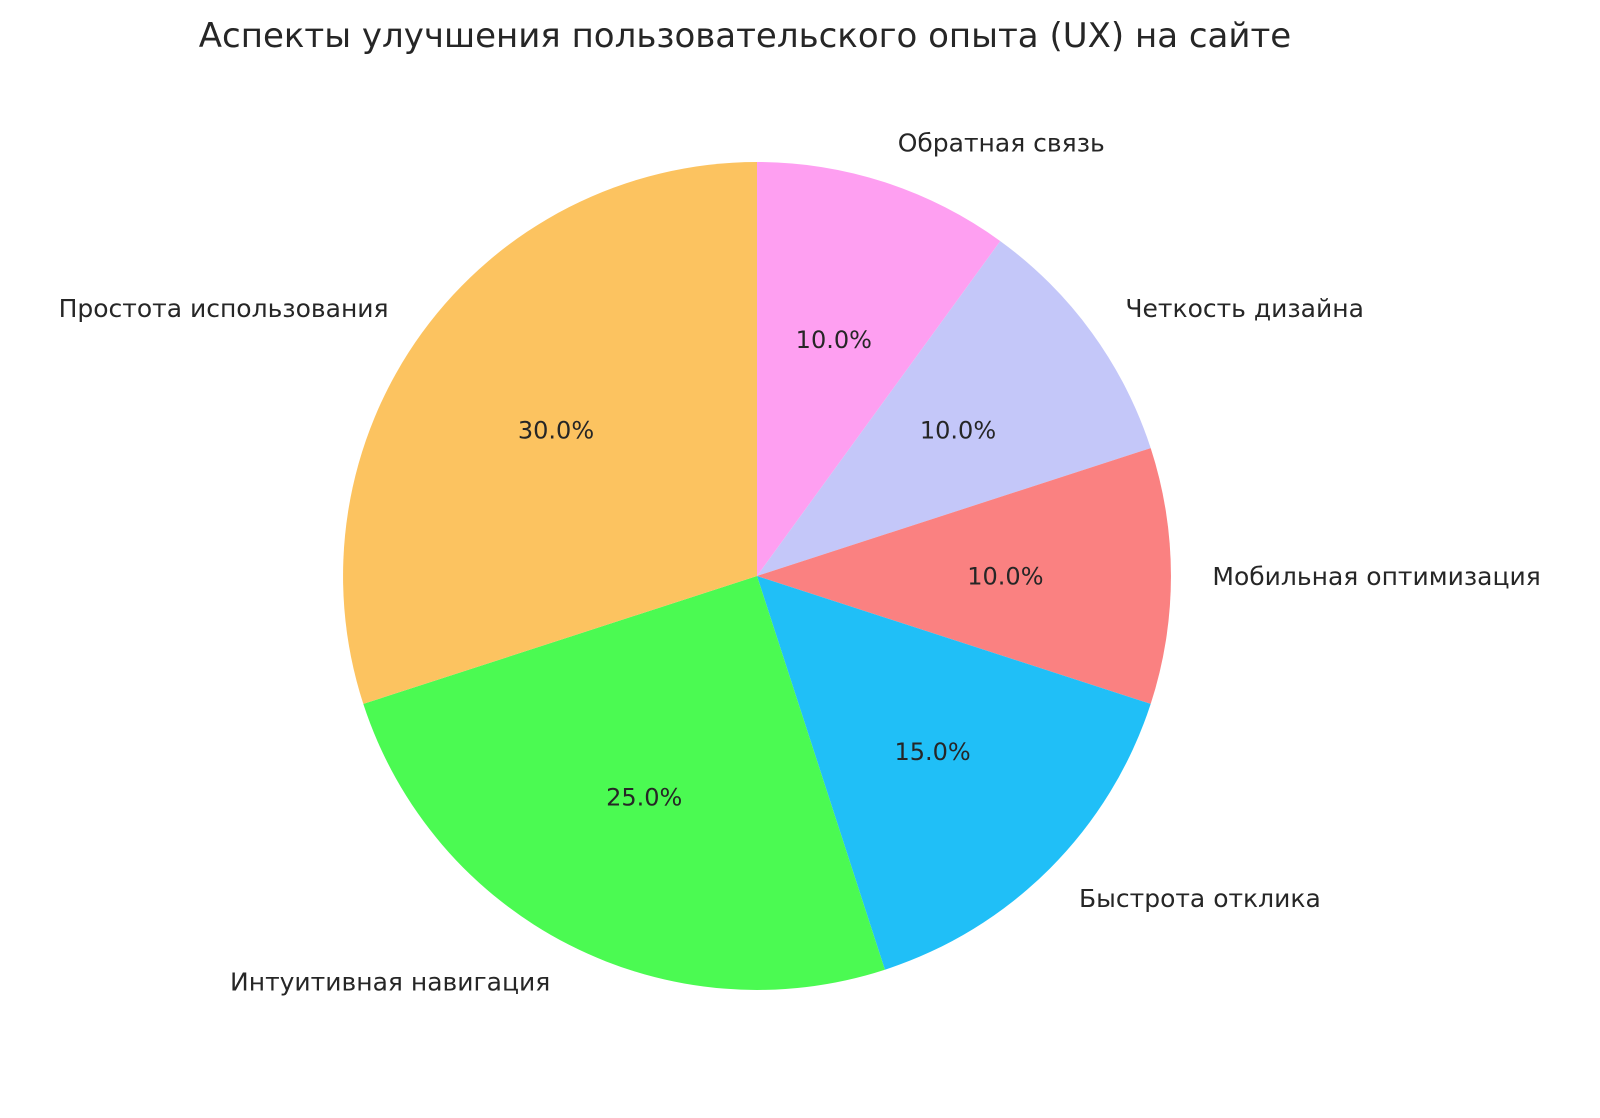 This screenshot has height=1118, width=1600. Describe the element at coordinates (834, 340) in the screenshot. I see `pie-pct-label-1: 10.0%` at that location.